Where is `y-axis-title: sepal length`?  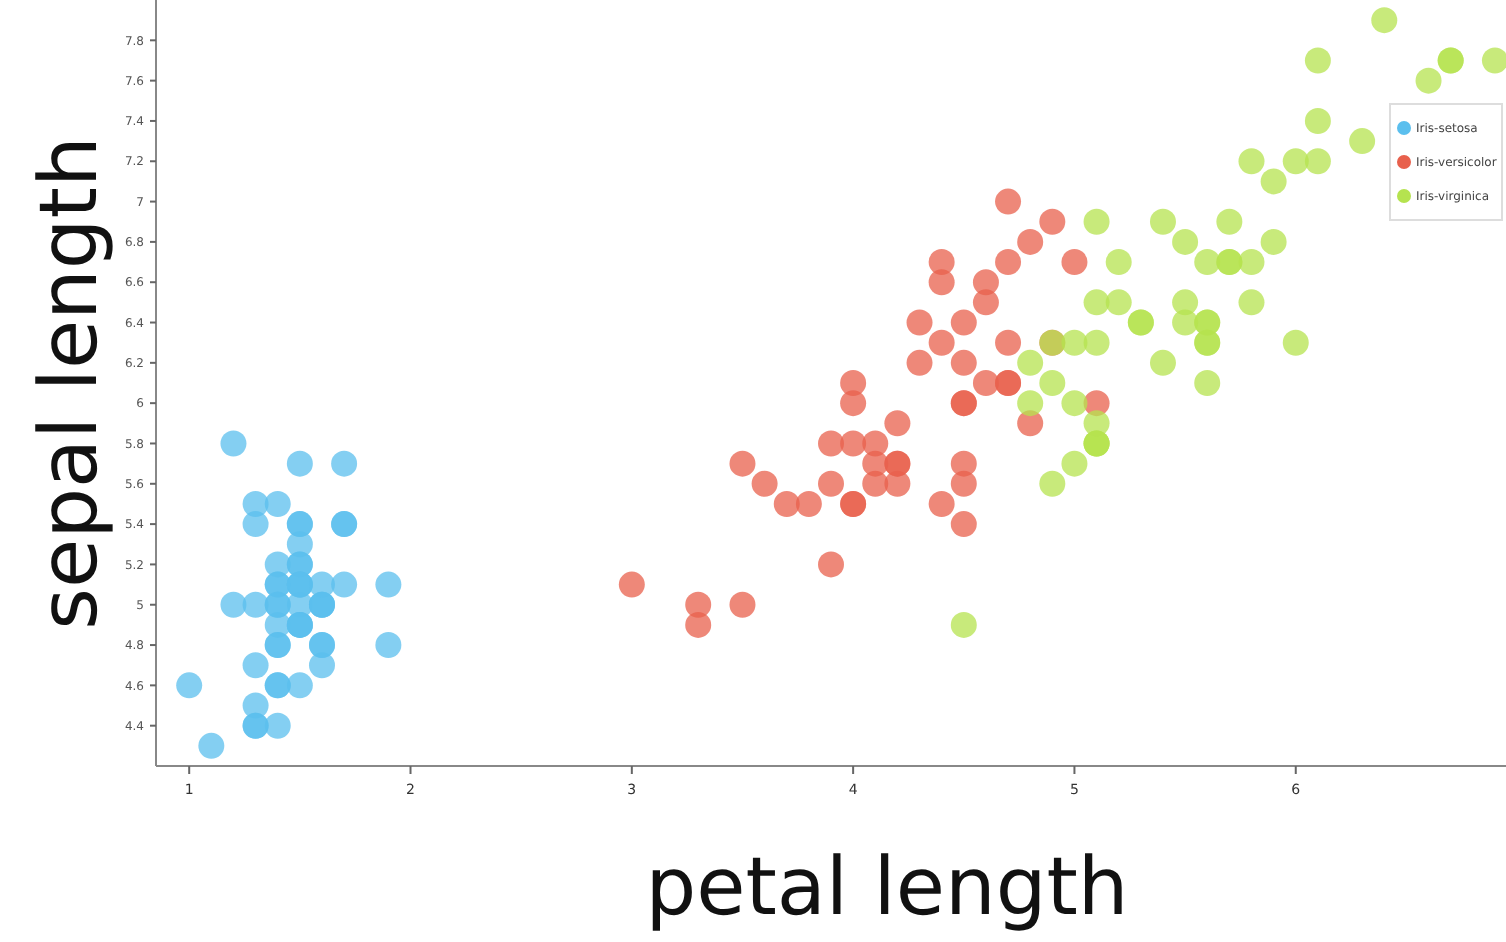
y-axis-title: sepal length is located at coordinates (70, 383).